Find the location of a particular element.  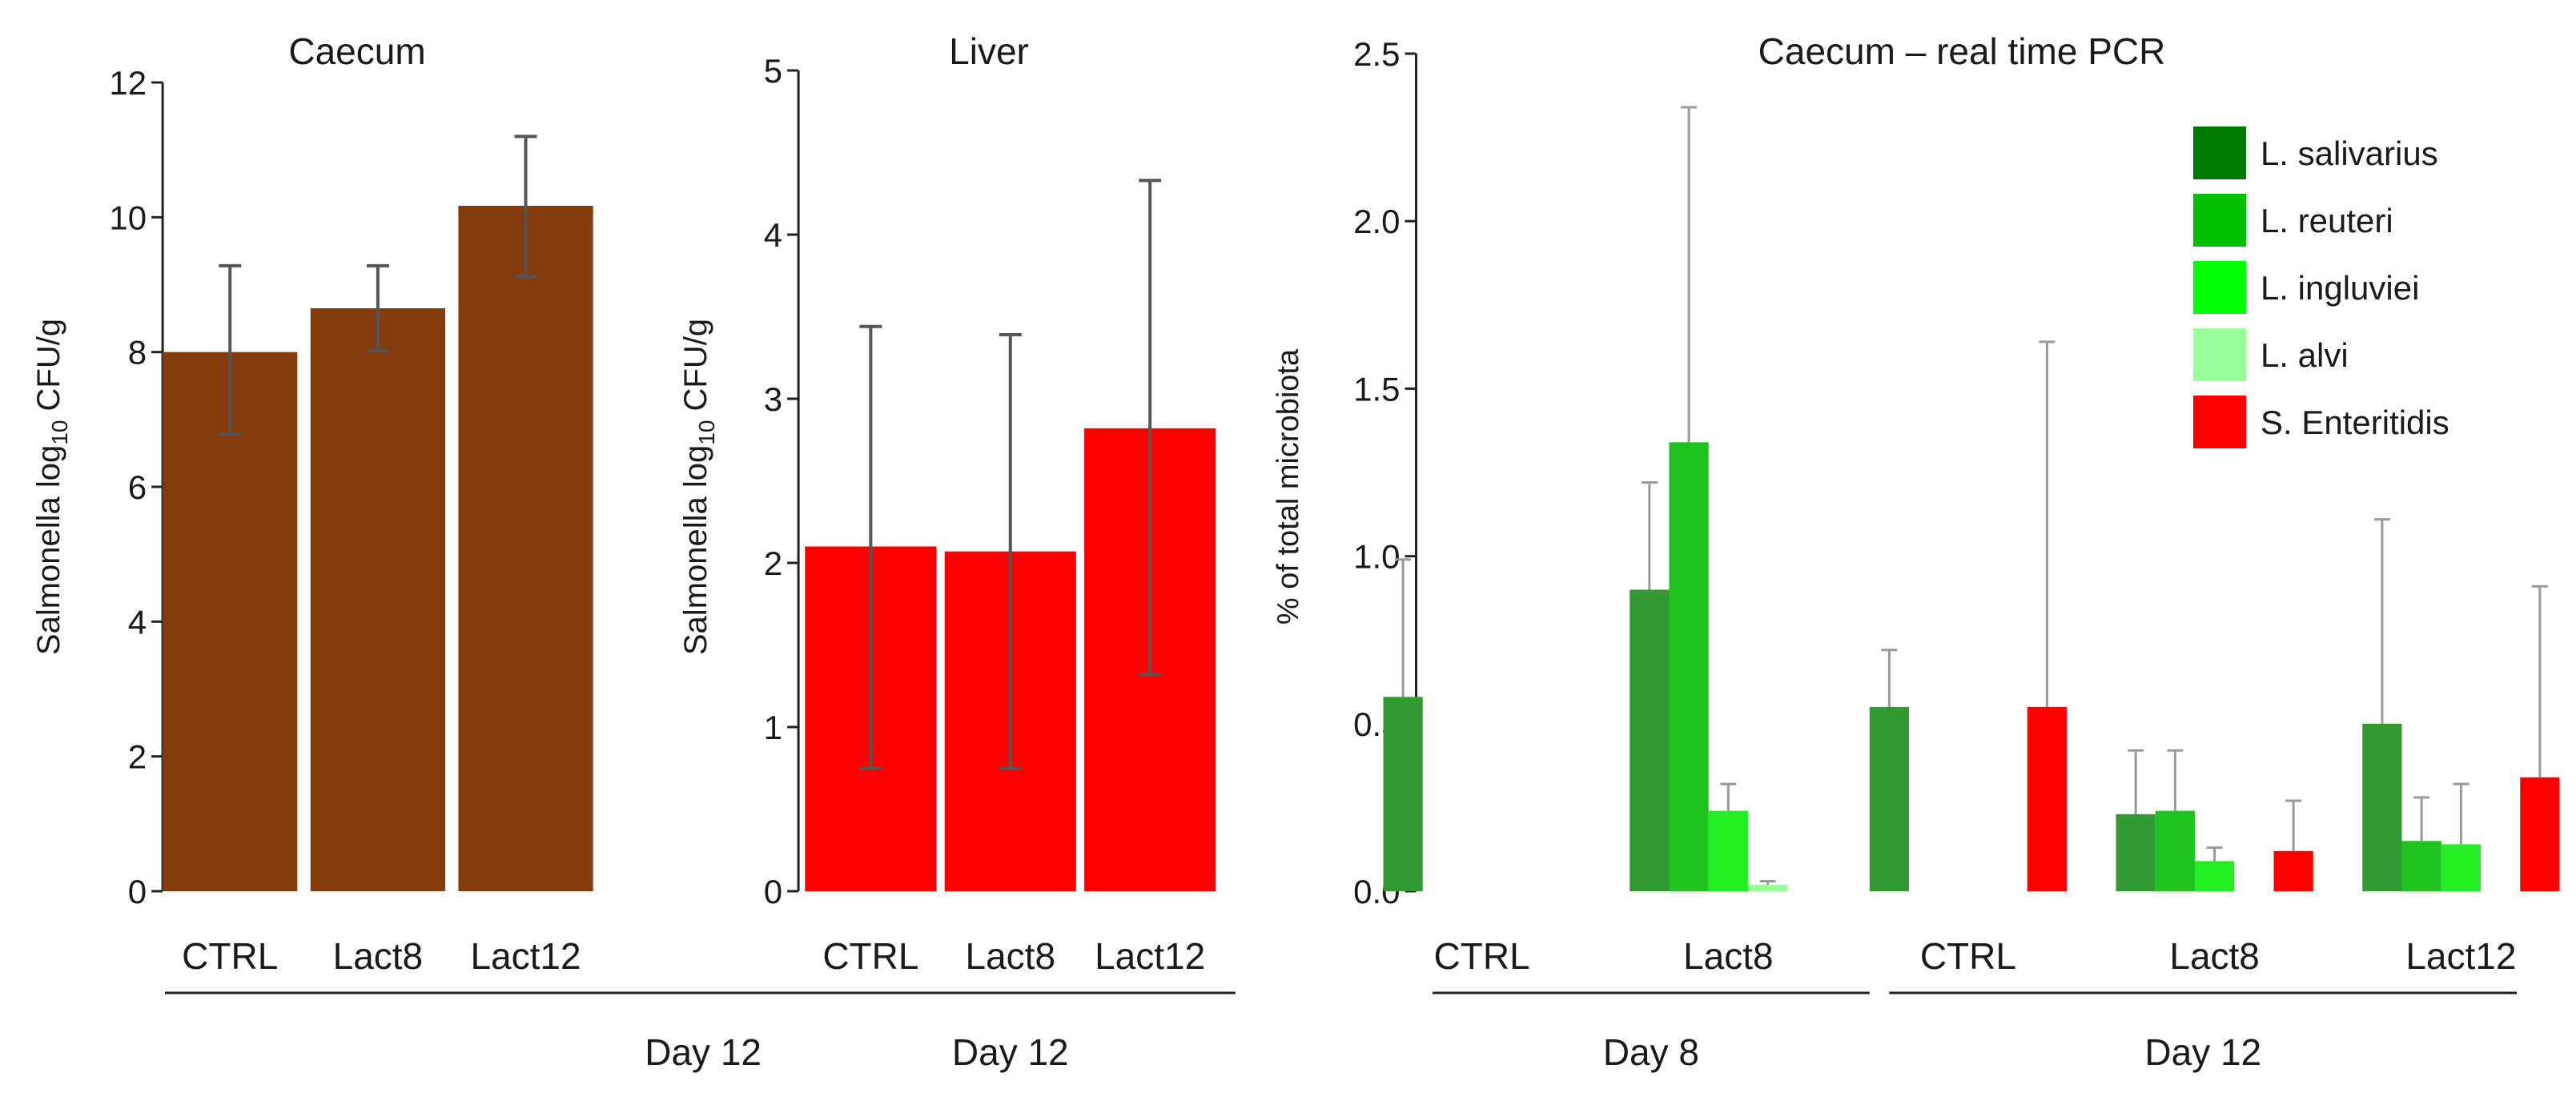

pcr-y-axis-label: % of total microbiota is located at coordinates (1288, 487).